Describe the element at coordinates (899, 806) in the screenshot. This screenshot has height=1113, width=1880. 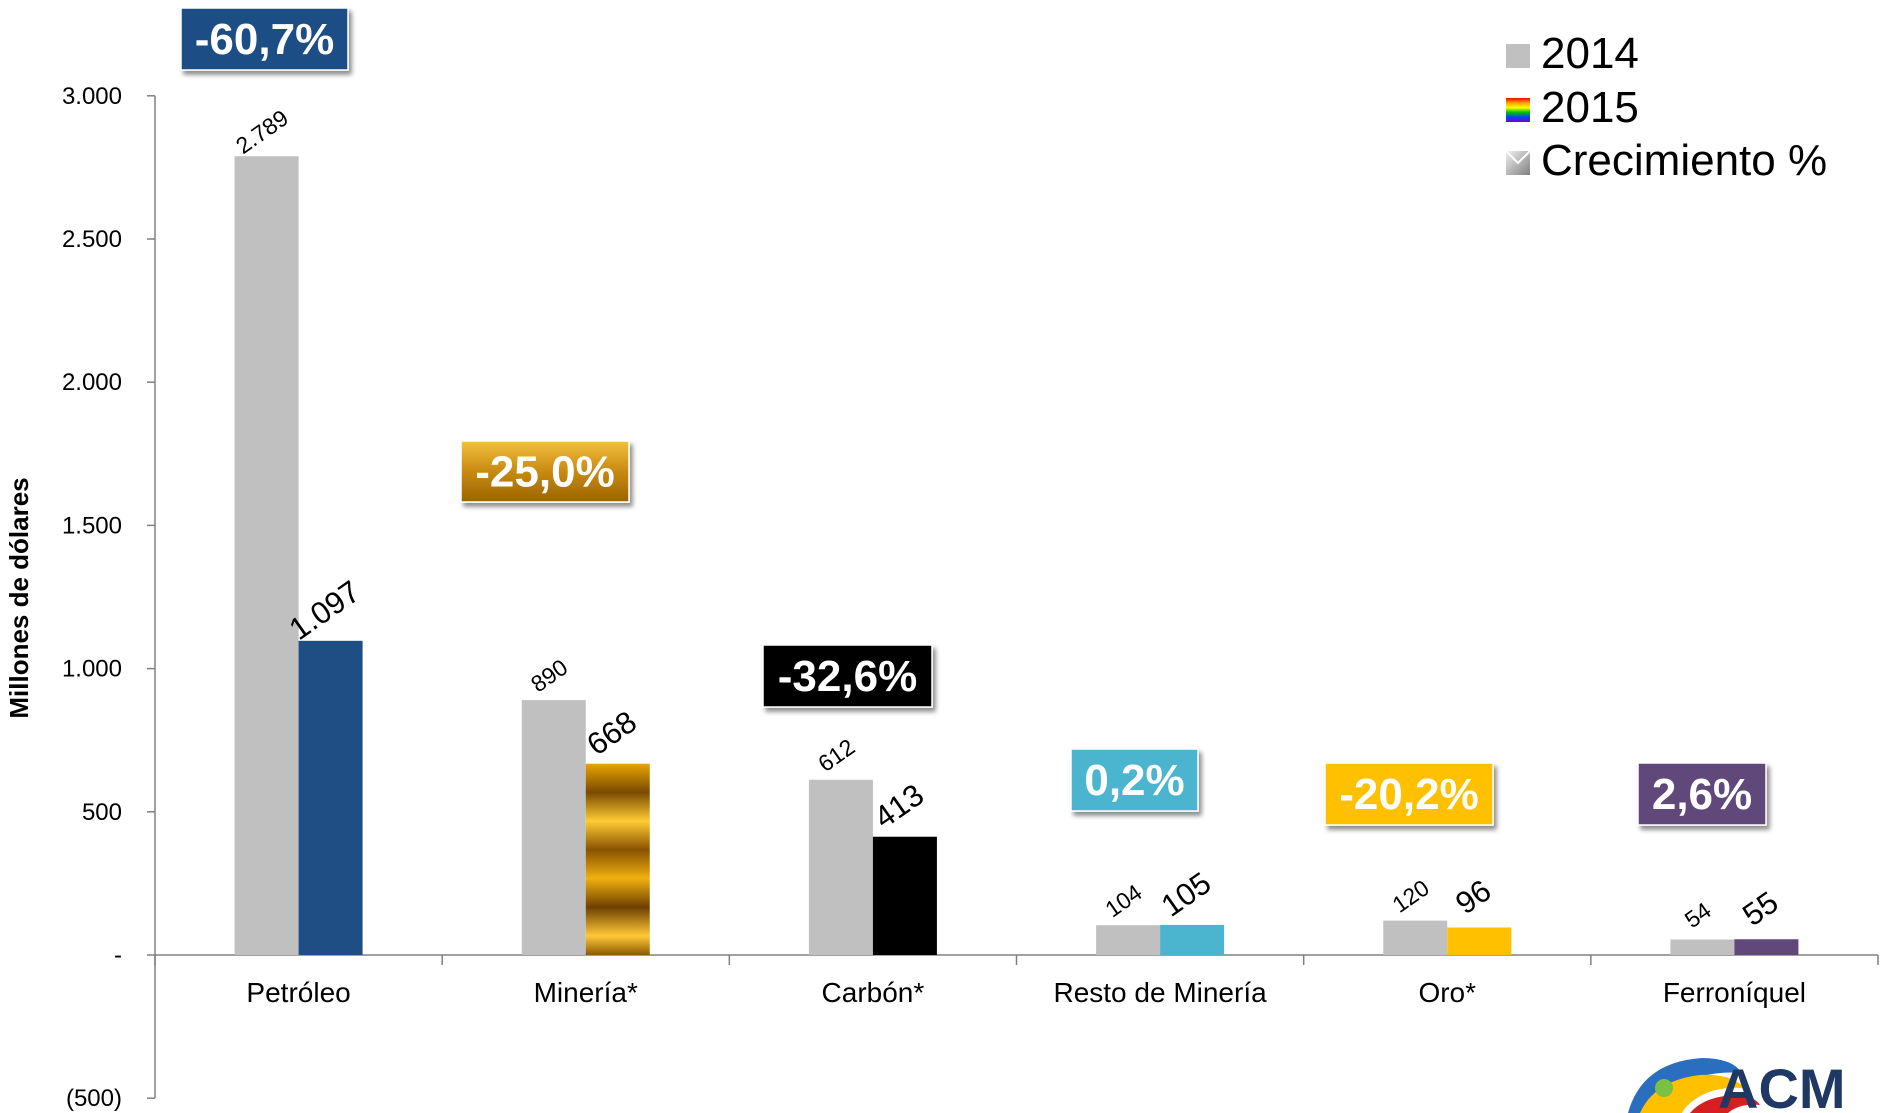
I see `data-label-2015: 413` at that location.